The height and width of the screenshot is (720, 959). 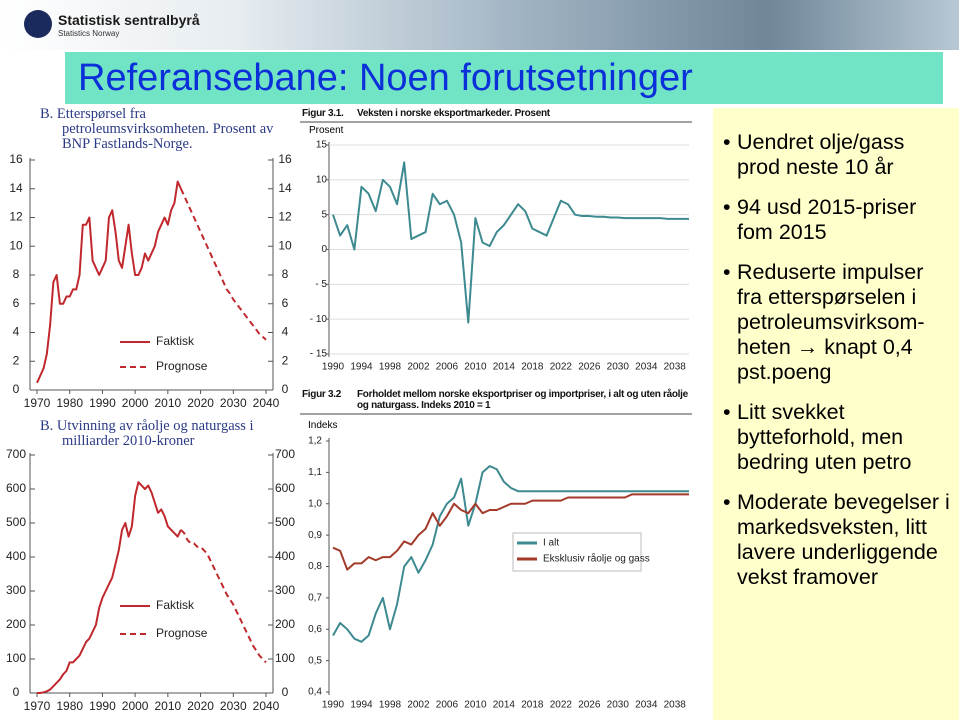 I want to click on x-tick-label: 2014, so click(x=504, y=705).